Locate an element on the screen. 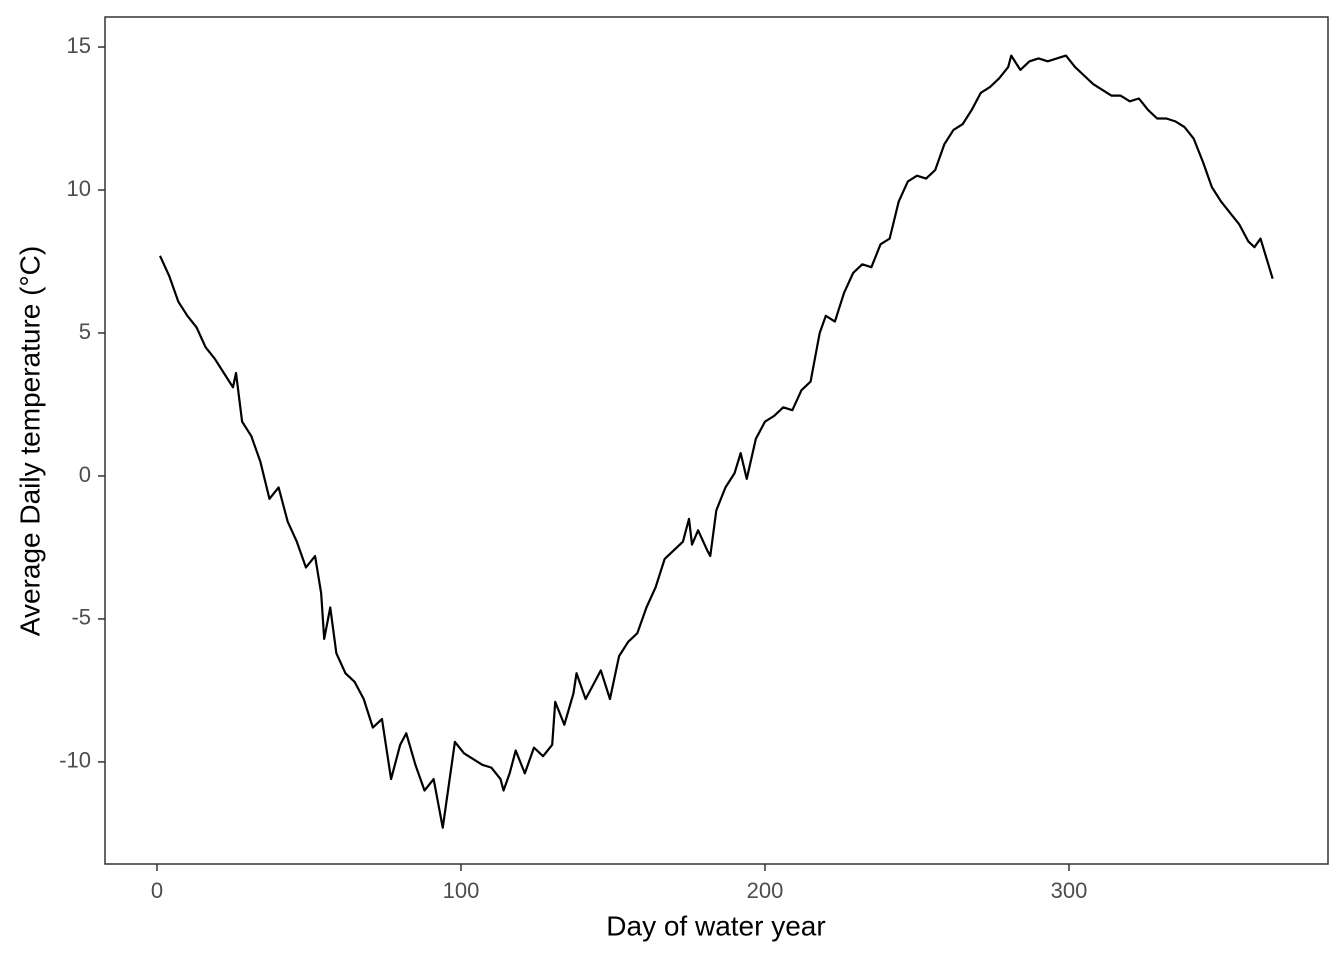  x-tick-label: 0 is located at coordinates (157, 890).